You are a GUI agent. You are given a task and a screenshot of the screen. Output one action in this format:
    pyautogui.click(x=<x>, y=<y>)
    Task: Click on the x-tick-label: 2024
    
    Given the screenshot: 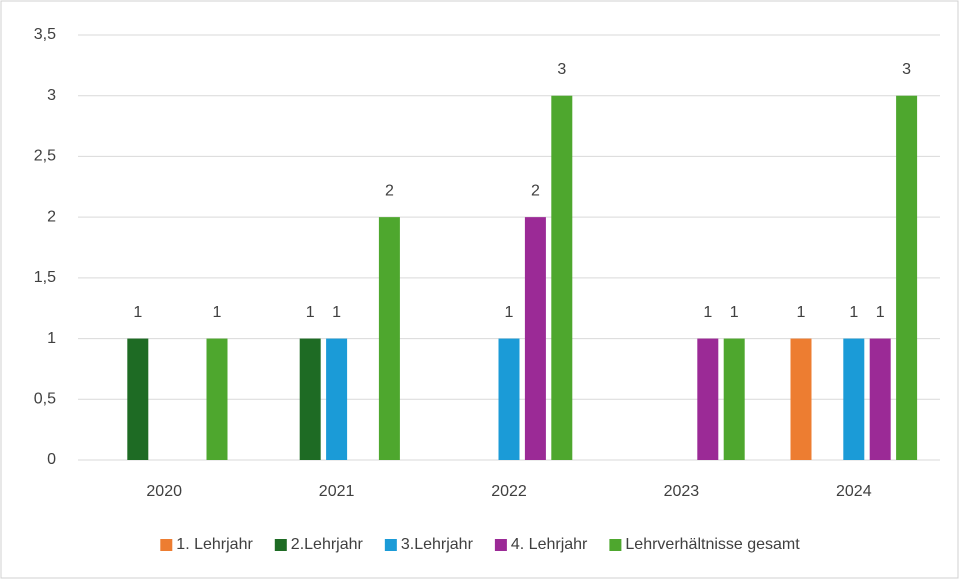 What is the action you would take?
    pyautogui.click(x=854, y=491)
    